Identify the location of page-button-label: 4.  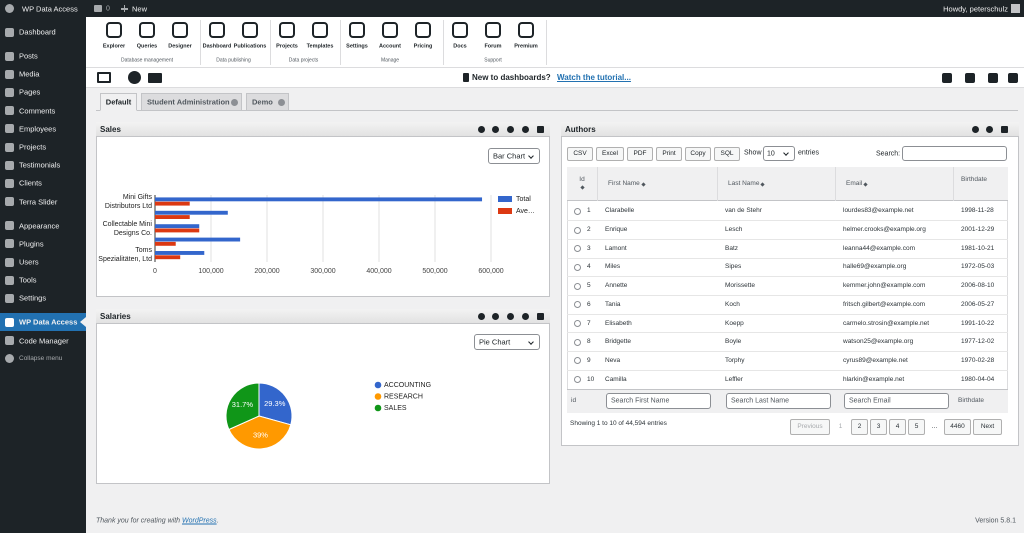
(897, 426).